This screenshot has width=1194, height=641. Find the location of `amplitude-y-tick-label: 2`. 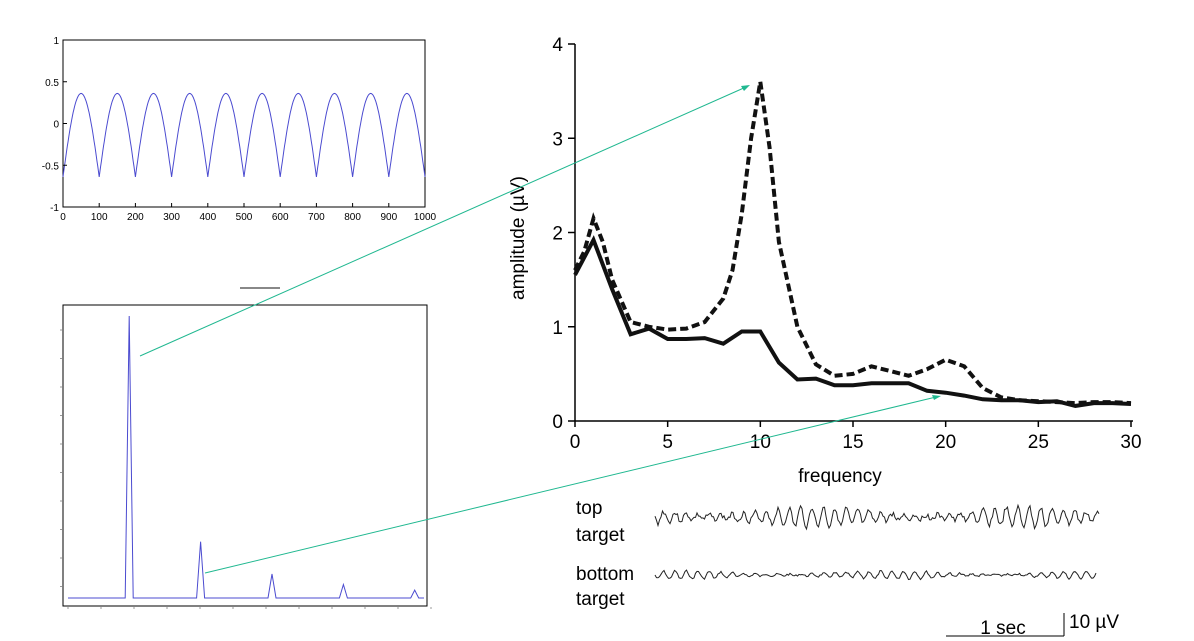

amplitude-y-tick-label: 2 is located at coordinates (557, 234).